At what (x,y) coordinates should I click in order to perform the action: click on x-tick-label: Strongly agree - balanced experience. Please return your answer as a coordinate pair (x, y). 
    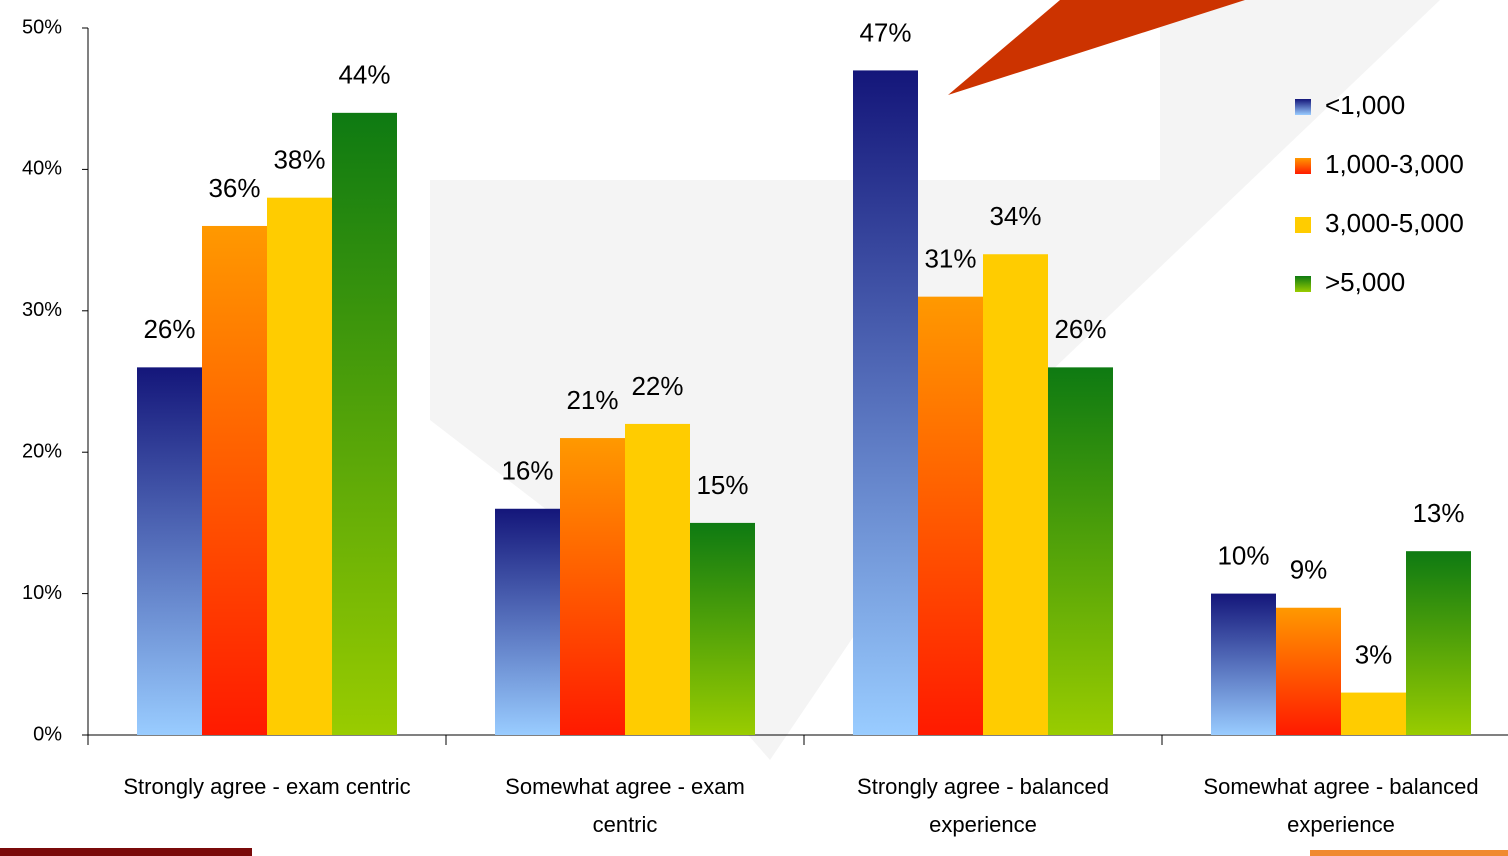
    Looking at the image, I should click on (983, 805).